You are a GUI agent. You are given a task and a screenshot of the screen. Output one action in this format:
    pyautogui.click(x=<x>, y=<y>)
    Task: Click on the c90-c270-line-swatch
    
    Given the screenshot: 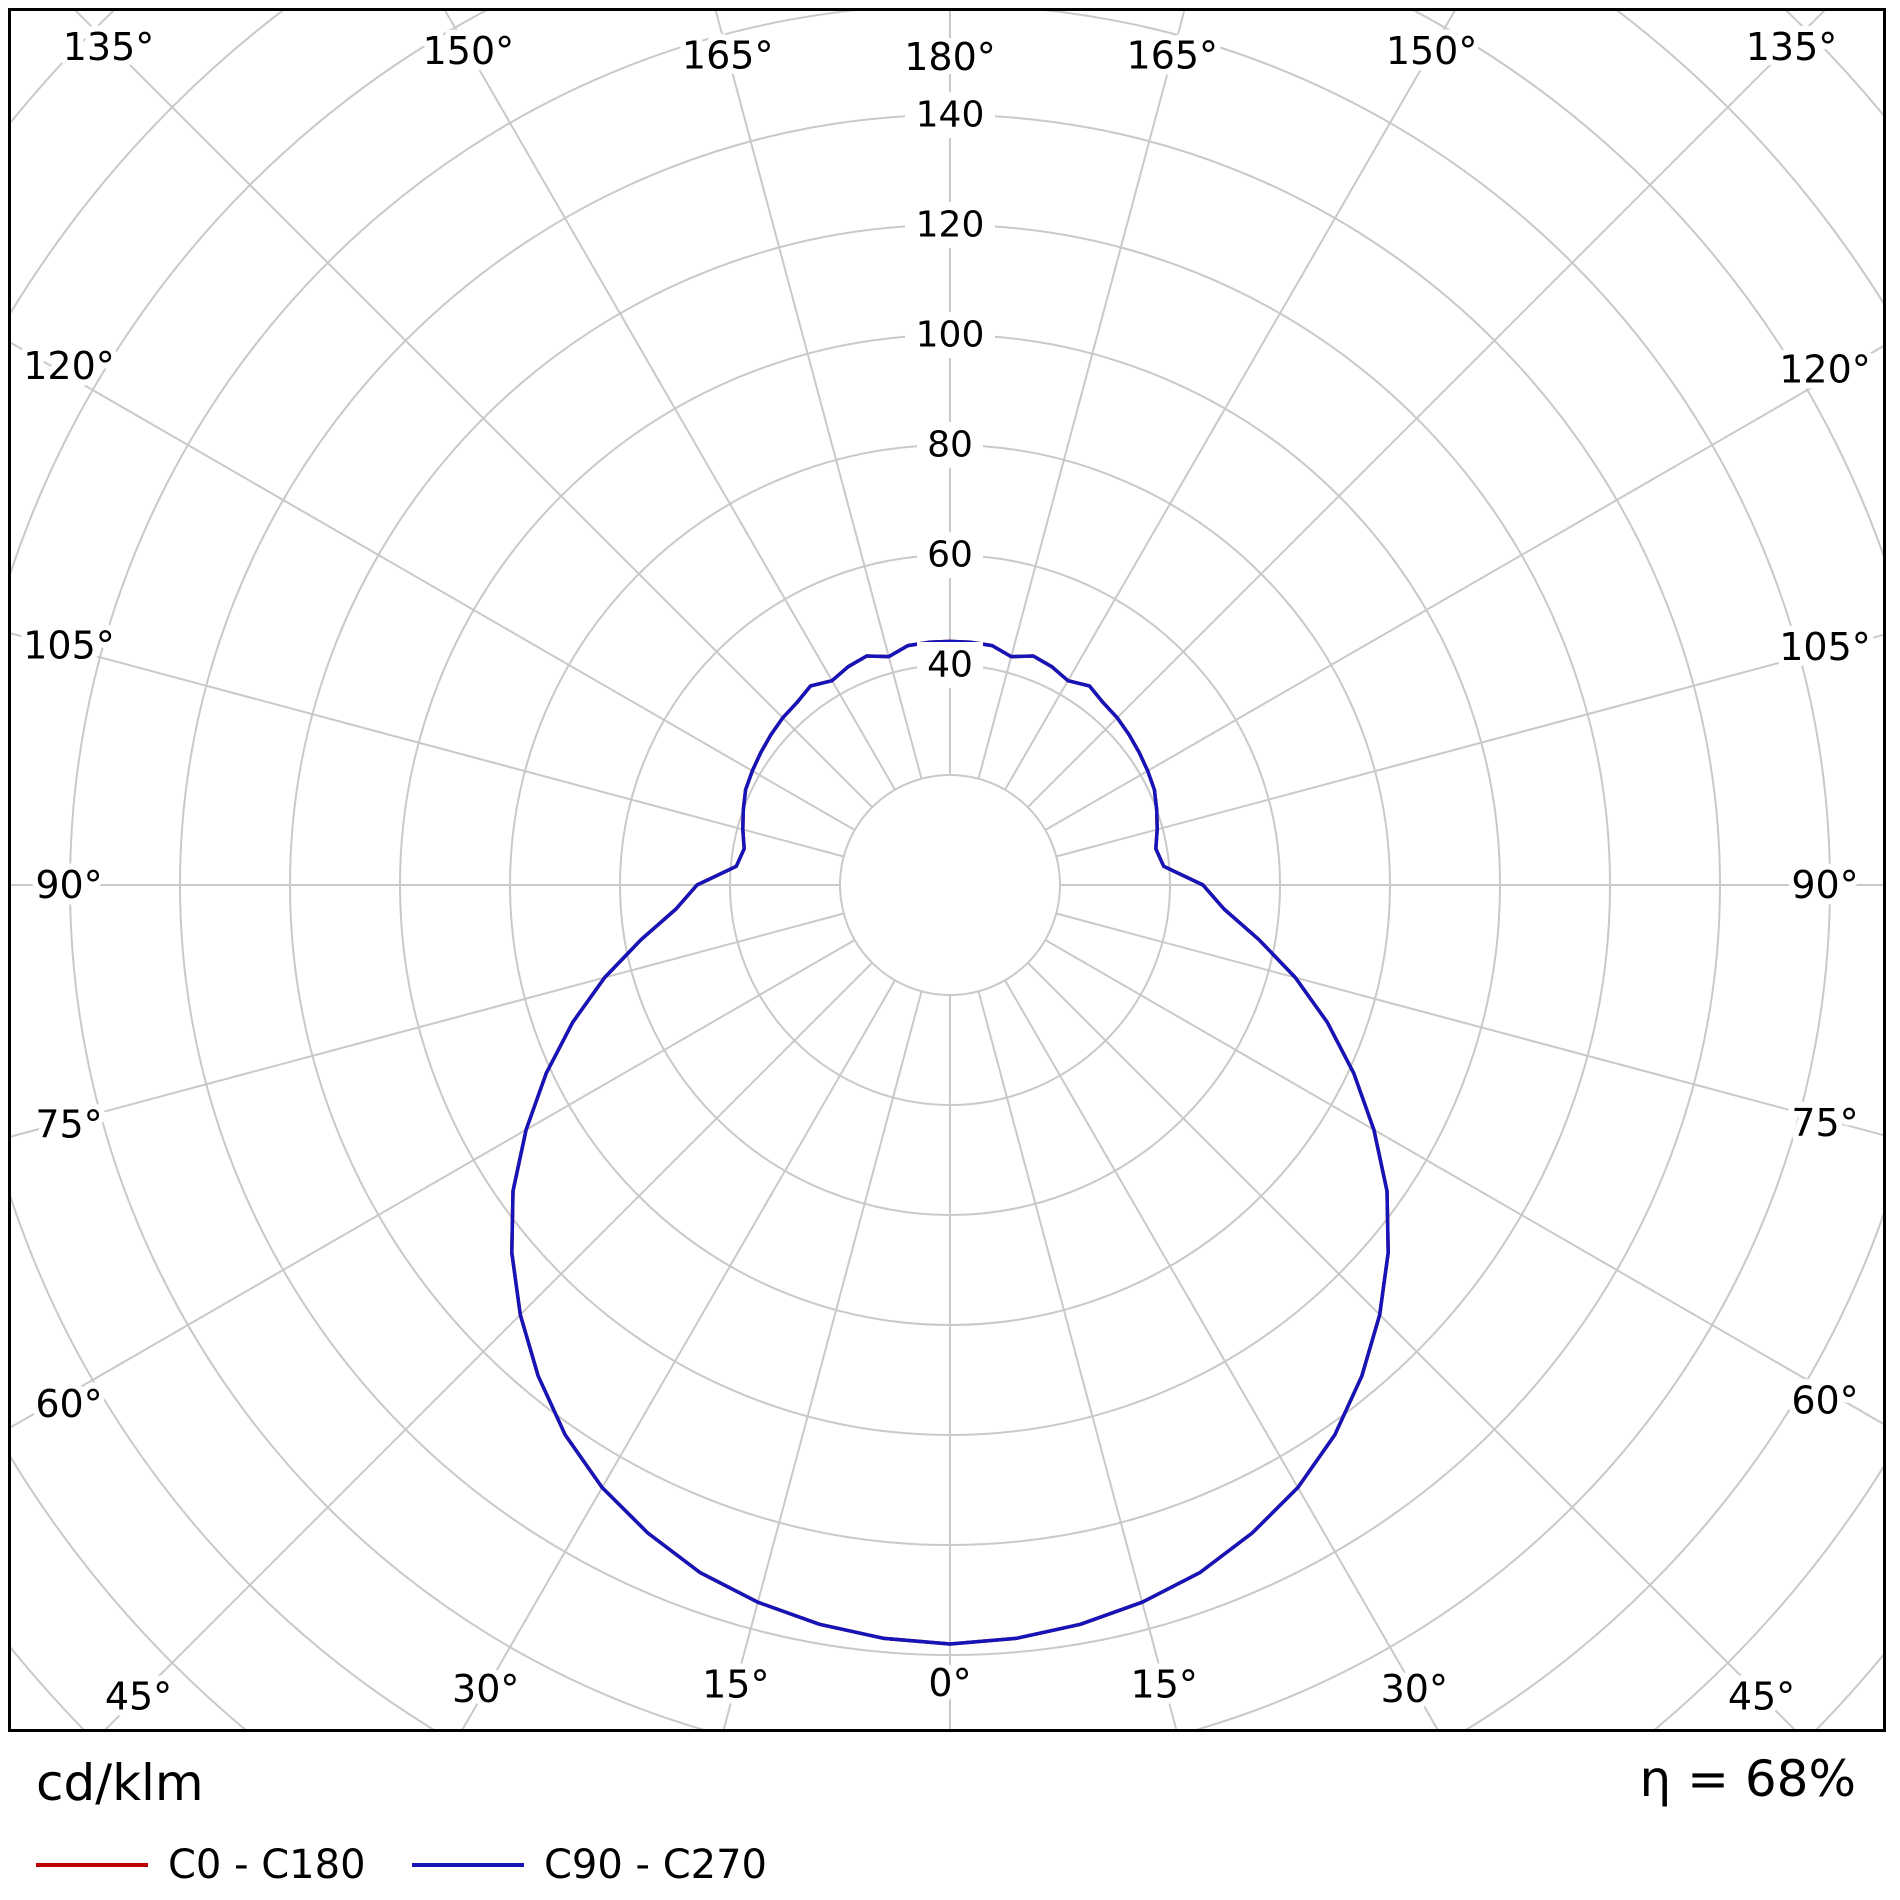 What is the action you would take?
    pyautogui.click(x=468, y=1865)
    